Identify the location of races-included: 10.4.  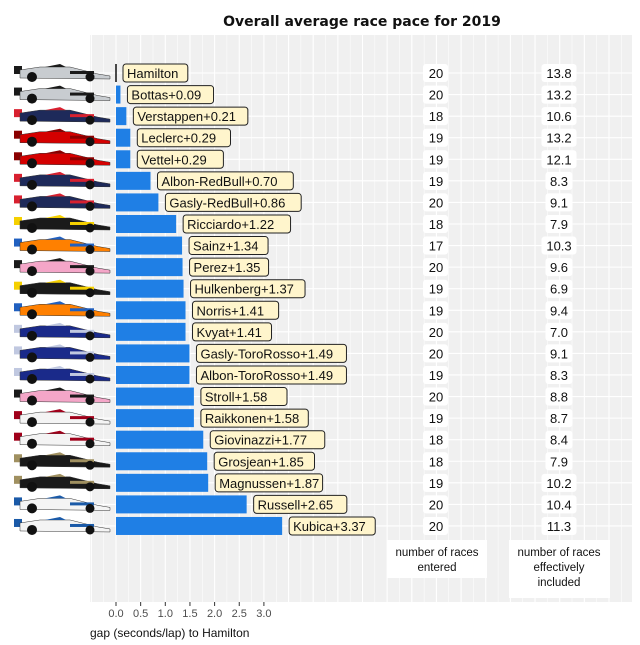
(558, 504).